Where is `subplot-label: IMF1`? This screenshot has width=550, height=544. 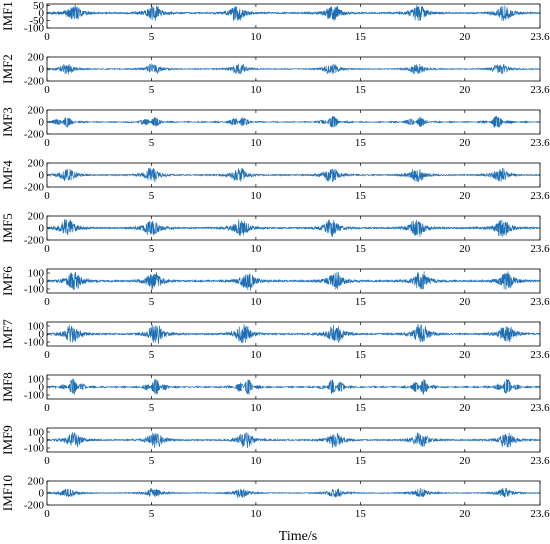
subplot-label: IMF1 is located at coordinates (7, 16).